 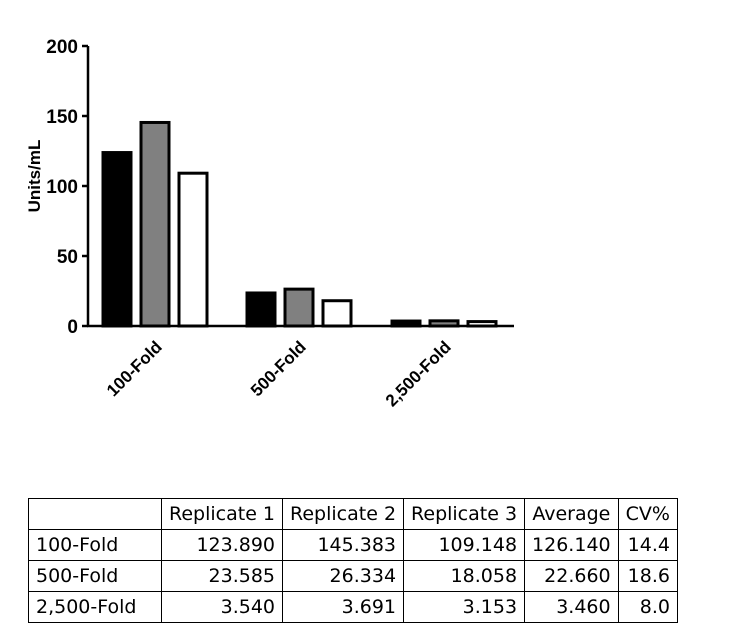 What do you see at coordinates (647, 514) in the screenshot?
I see `table-header-cell: CV%` at bounding box center [647, 514].